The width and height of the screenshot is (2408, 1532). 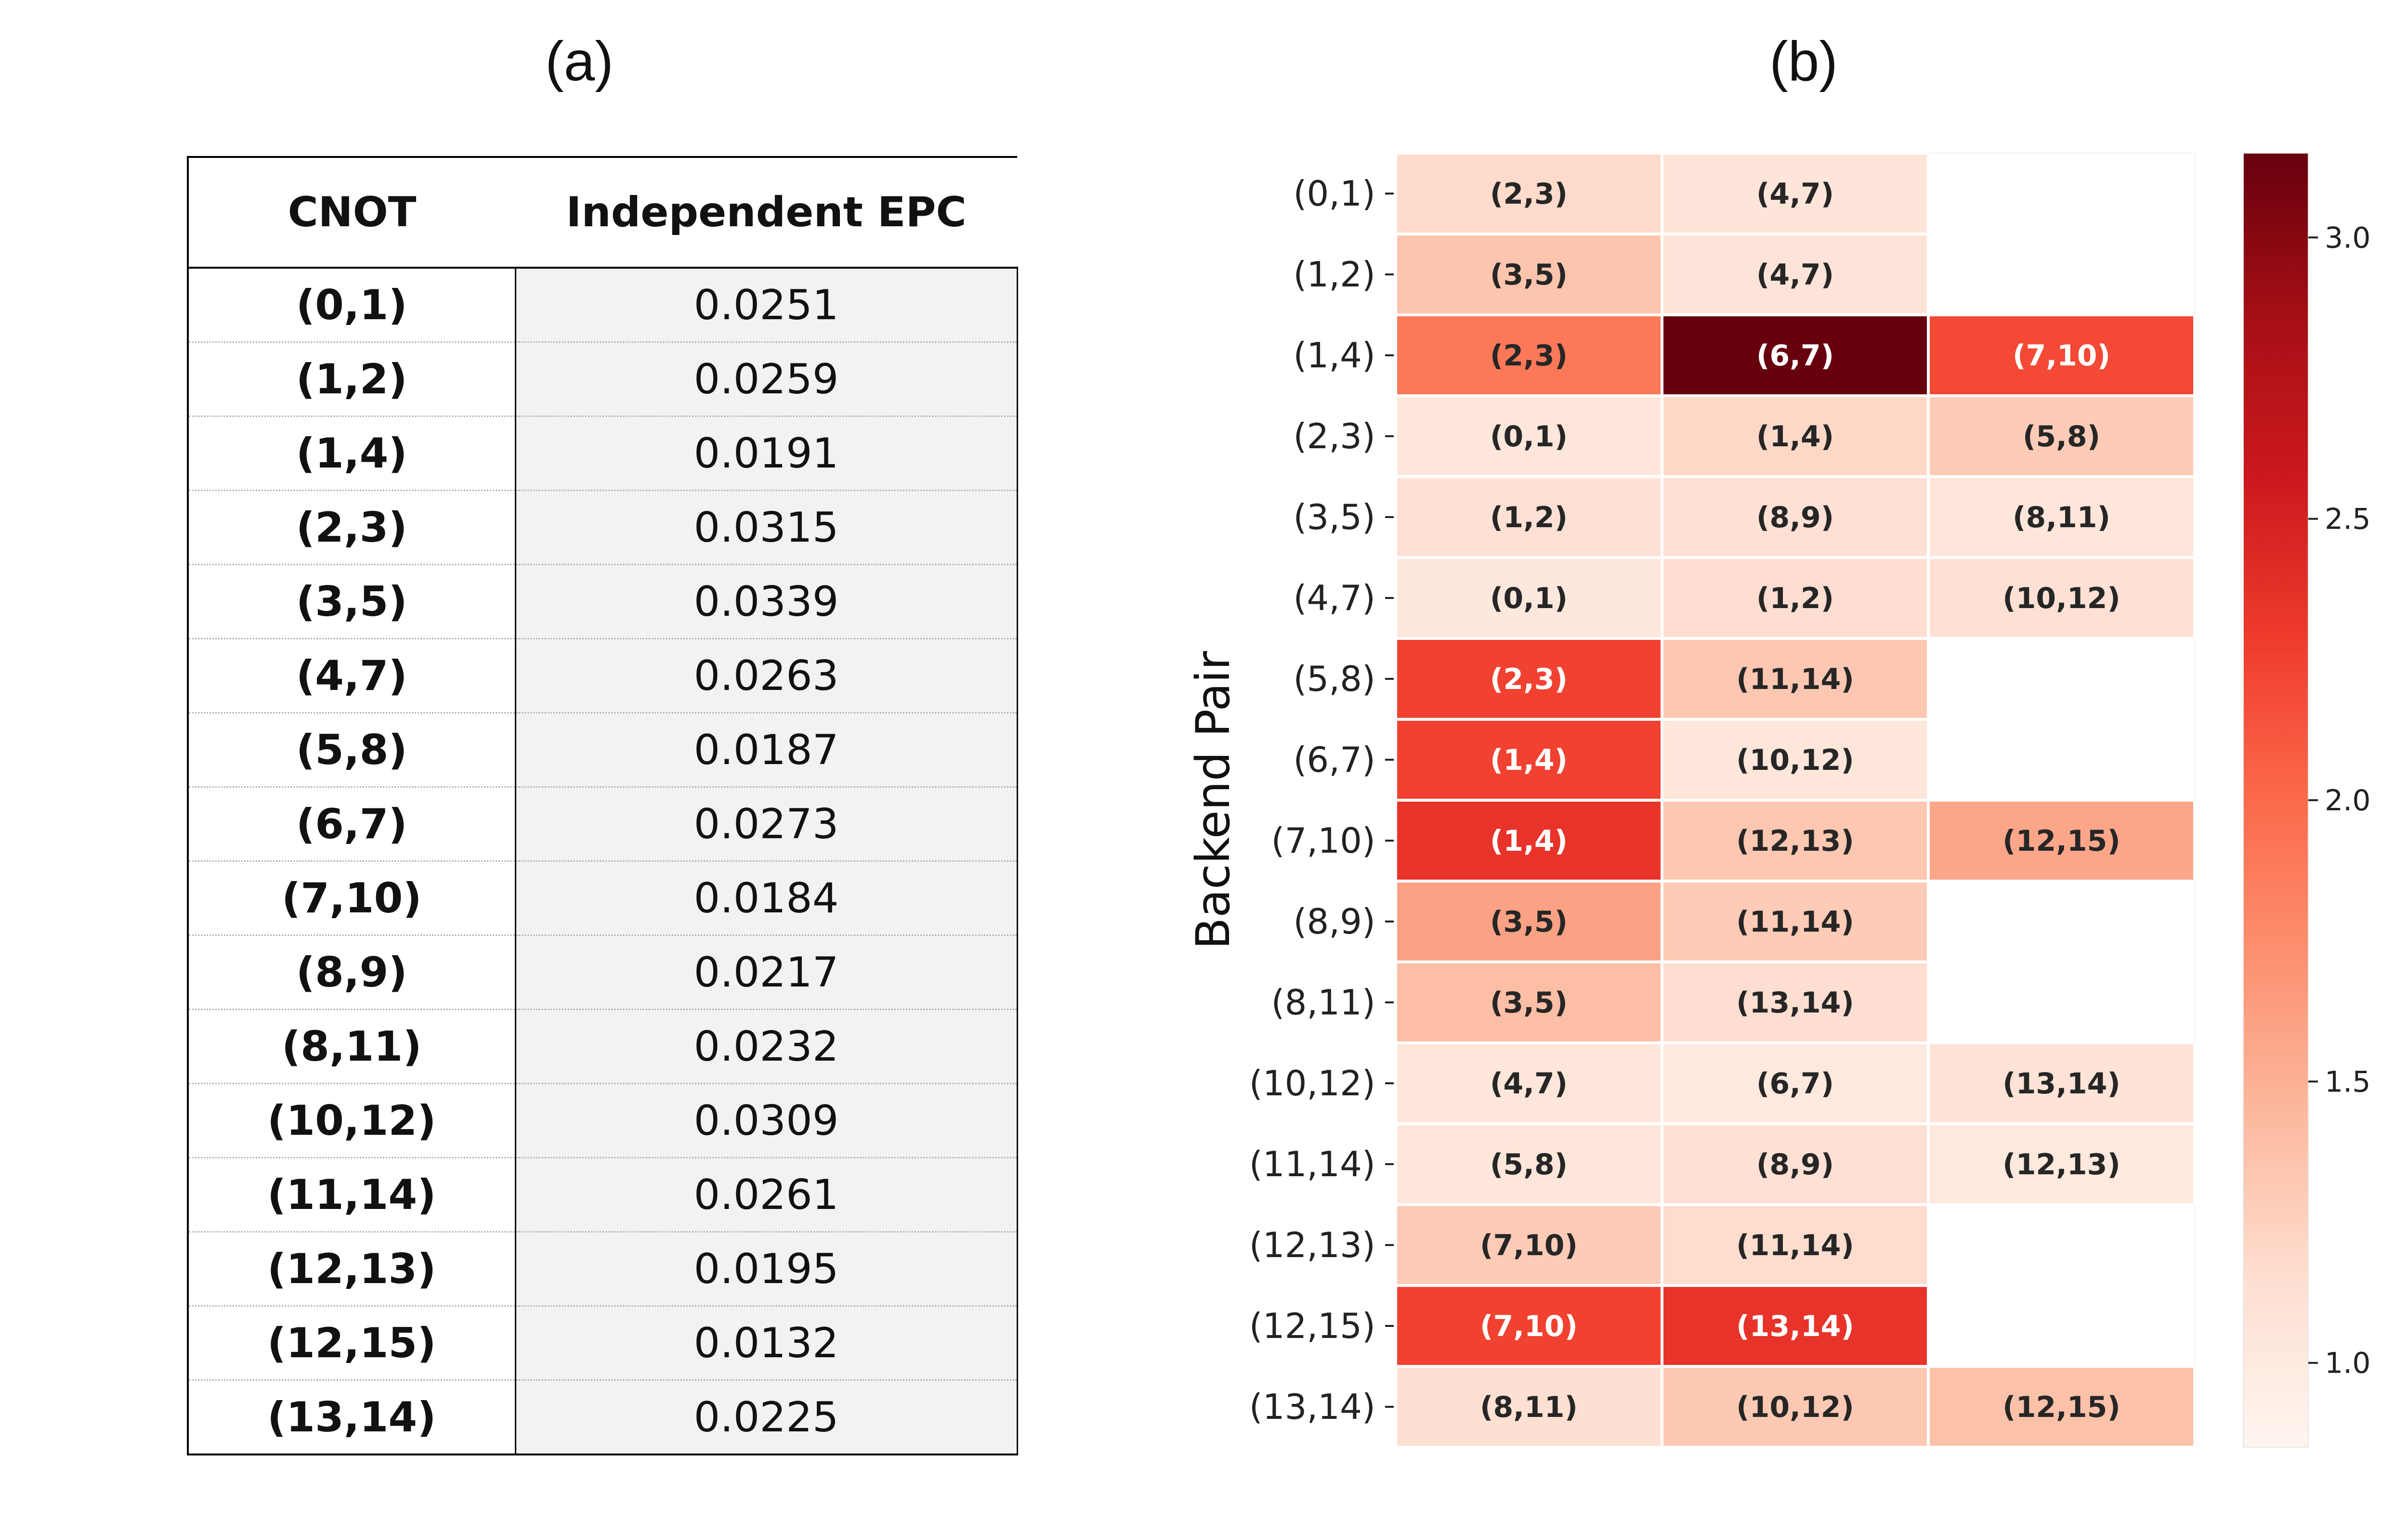 I want to click on table-row: (5,8) 0.0187, so click(x=602, y=750).